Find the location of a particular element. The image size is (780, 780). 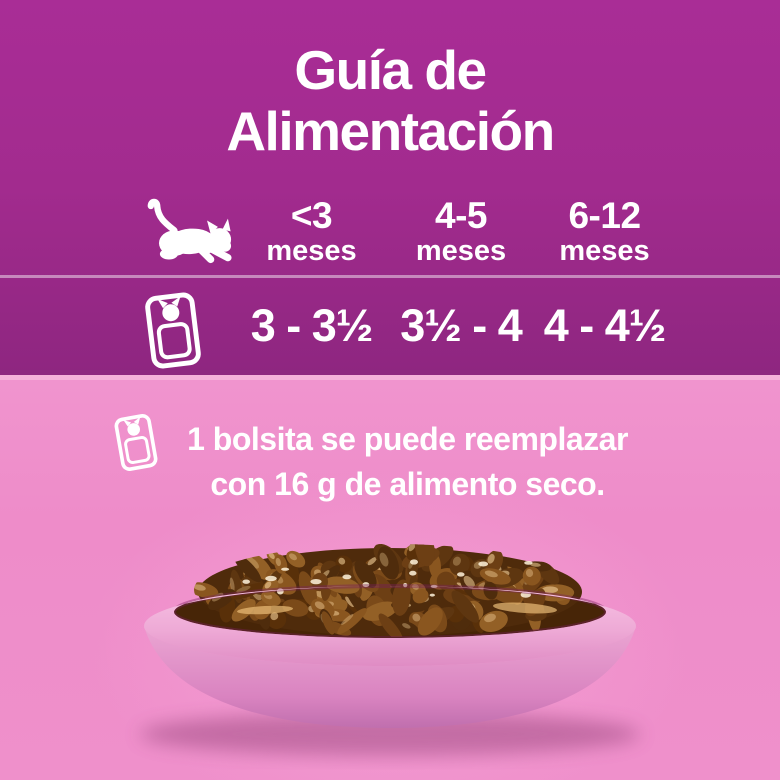

age-range: <3 is located at coordinates (311, 215).